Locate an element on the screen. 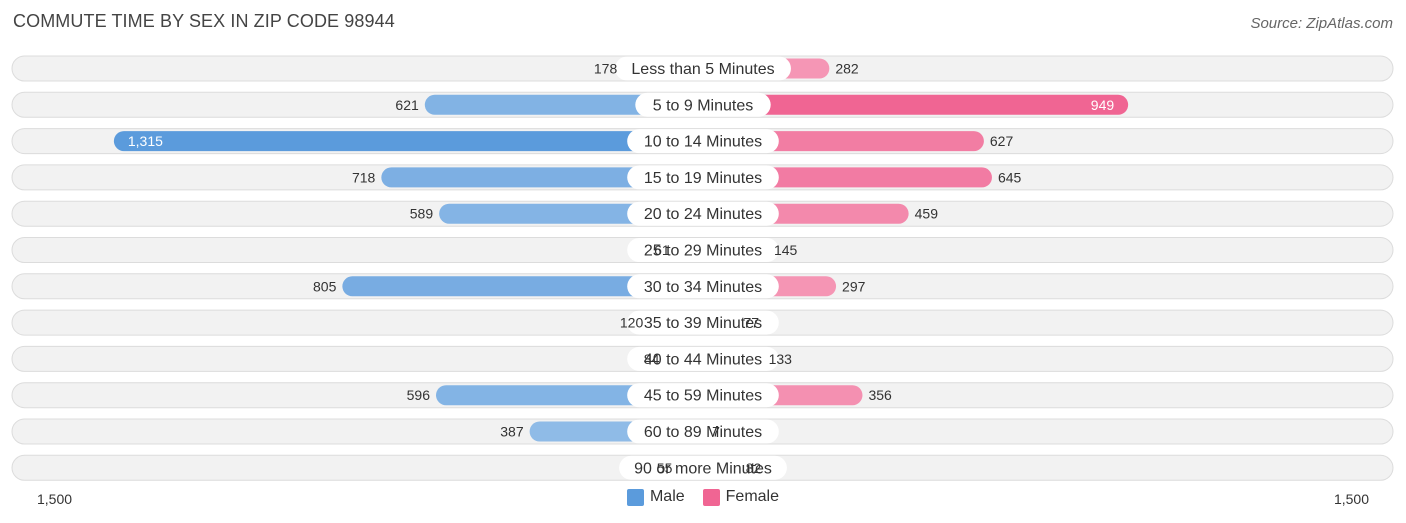 This screenshot has width=1406, height=523. value-label-male: 718 is located at coordinates (364, 177).